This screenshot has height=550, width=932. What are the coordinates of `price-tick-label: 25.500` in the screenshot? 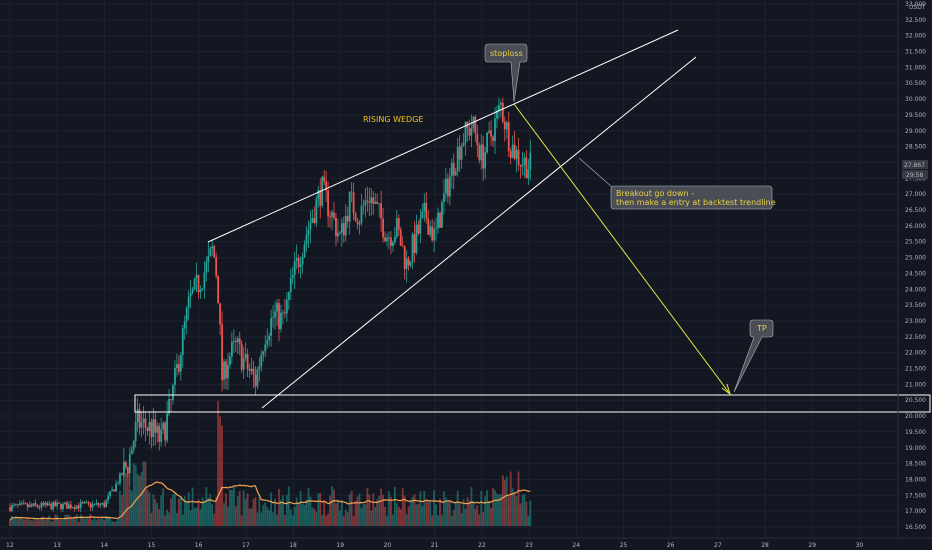 It's located at (915, 242).